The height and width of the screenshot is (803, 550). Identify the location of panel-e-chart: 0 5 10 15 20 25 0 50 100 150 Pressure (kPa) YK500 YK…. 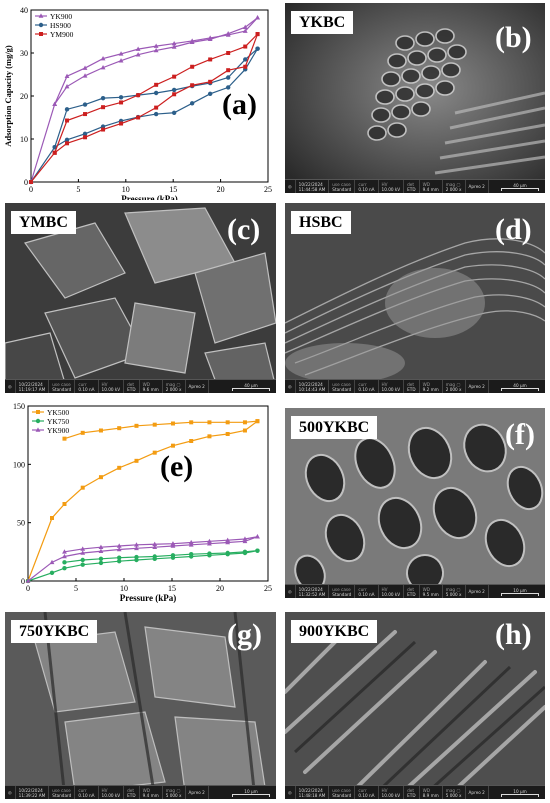
(138, 502).